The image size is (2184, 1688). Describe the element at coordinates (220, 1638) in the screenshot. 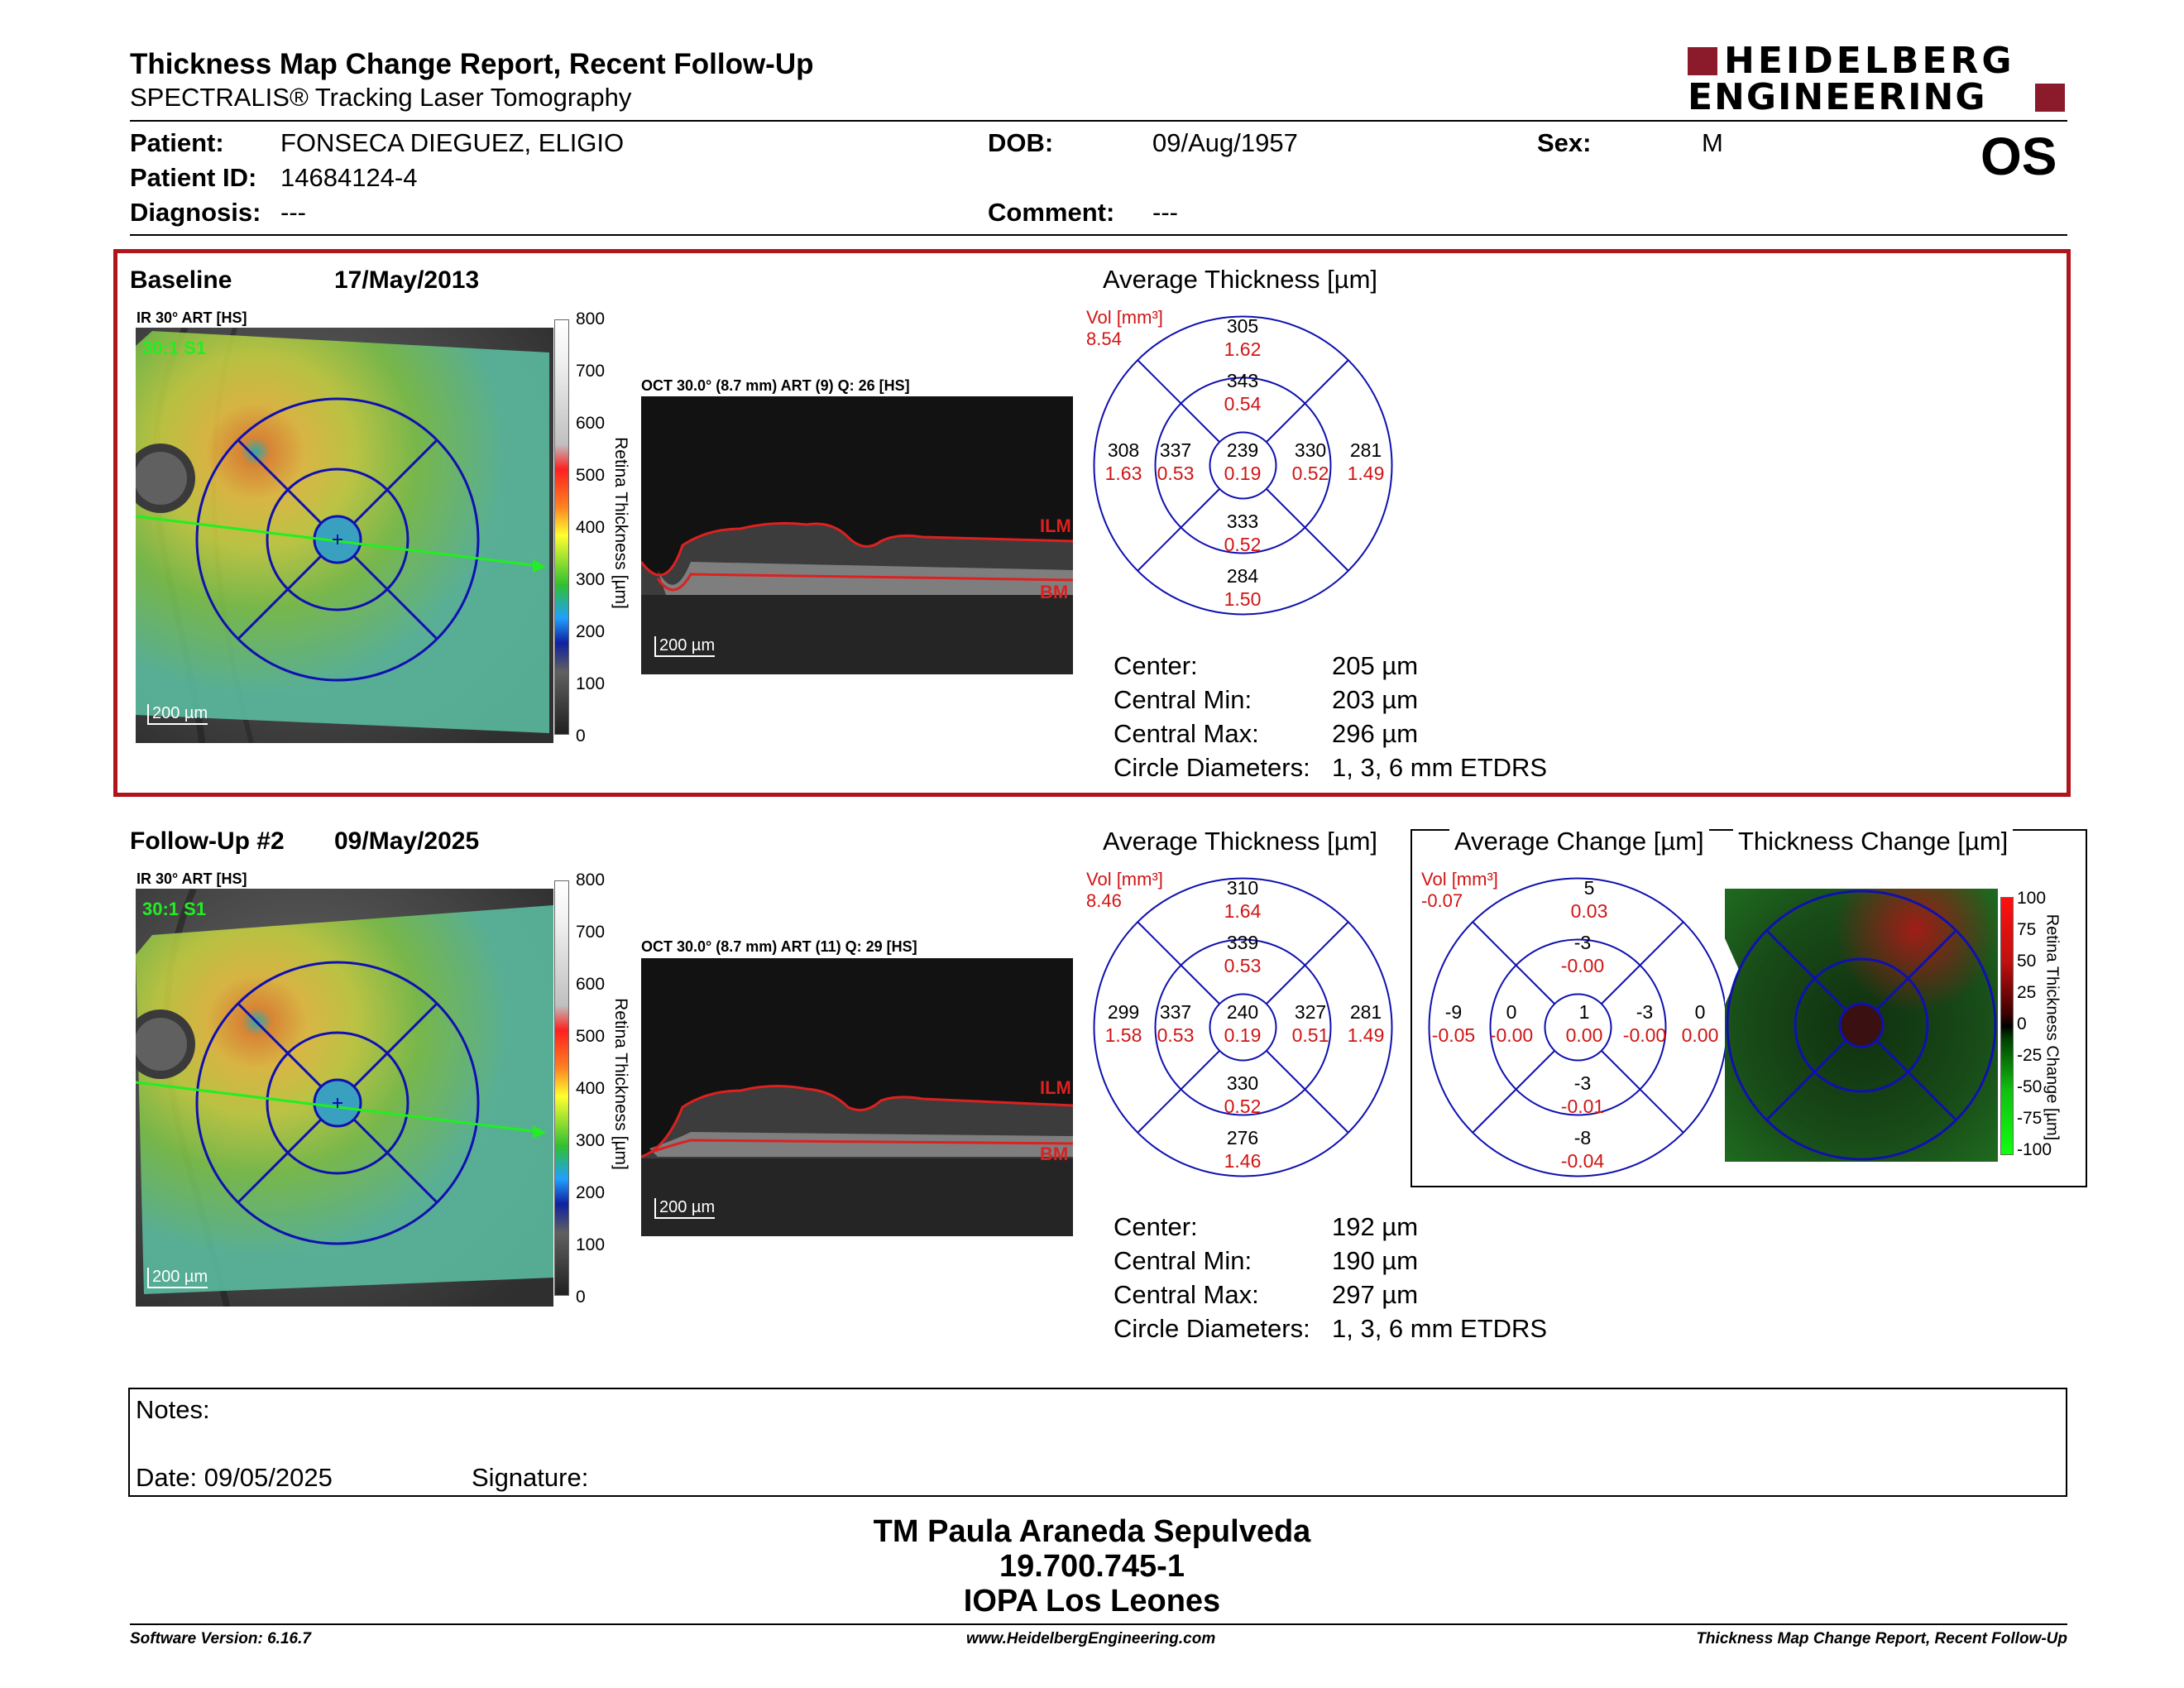

I see `footer-software-version: Software Version: 6.16.7` at that location.